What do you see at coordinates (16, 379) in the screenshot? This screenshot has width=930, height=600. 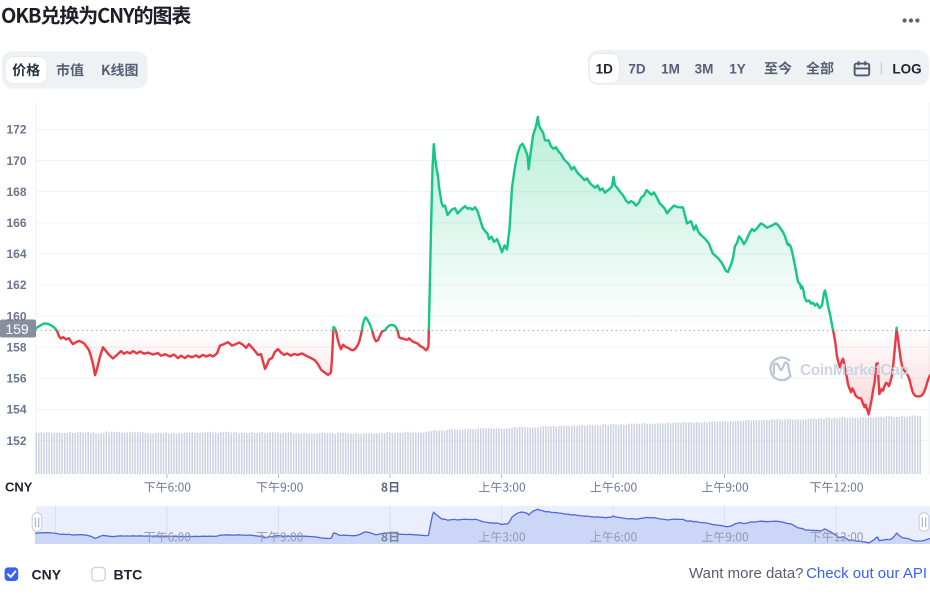 I see `svg-text: 156` at bounding box center [16, 379].